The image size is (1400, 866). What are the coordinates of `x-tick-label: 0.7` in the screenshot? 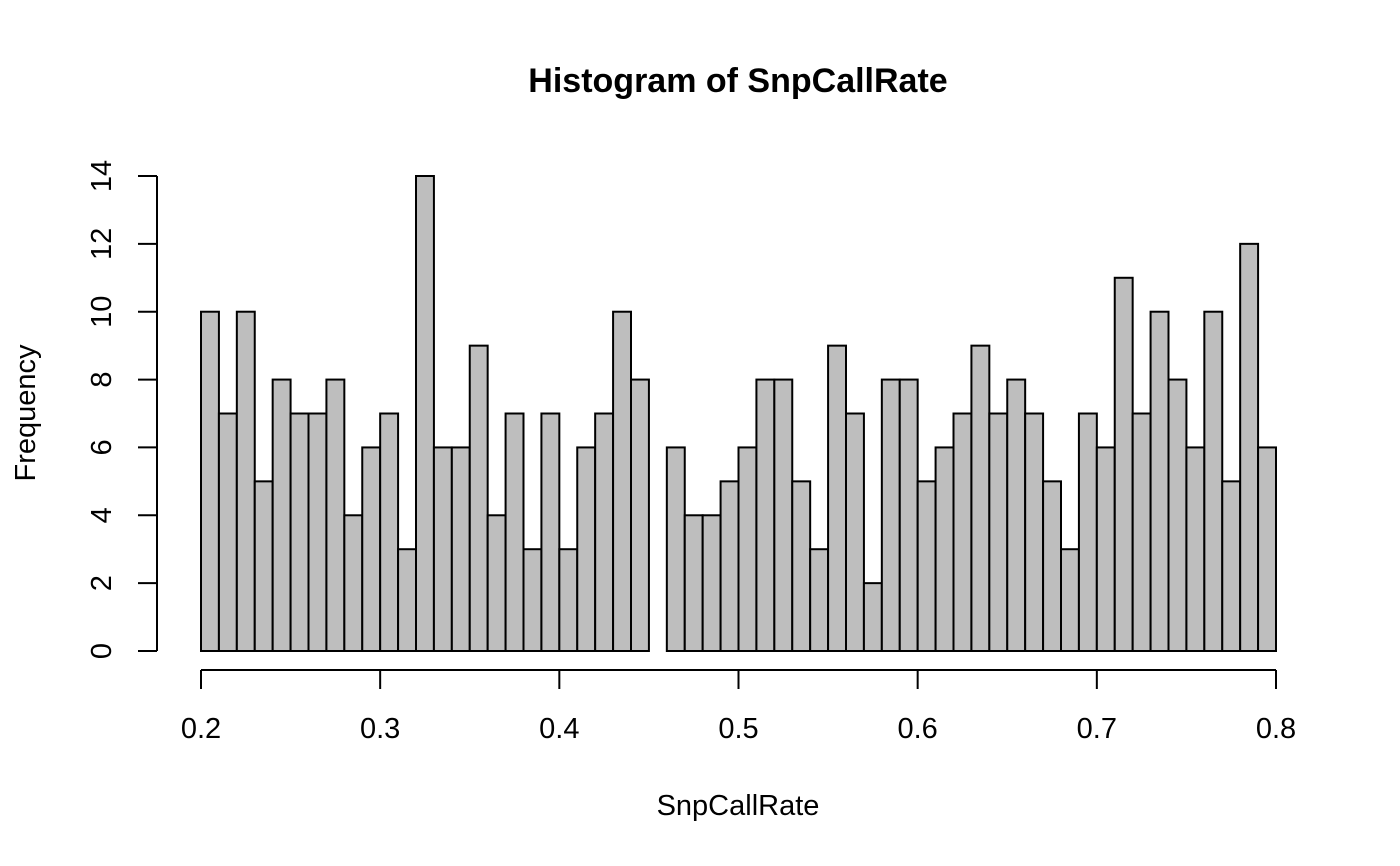 It's located at (1097, 729).